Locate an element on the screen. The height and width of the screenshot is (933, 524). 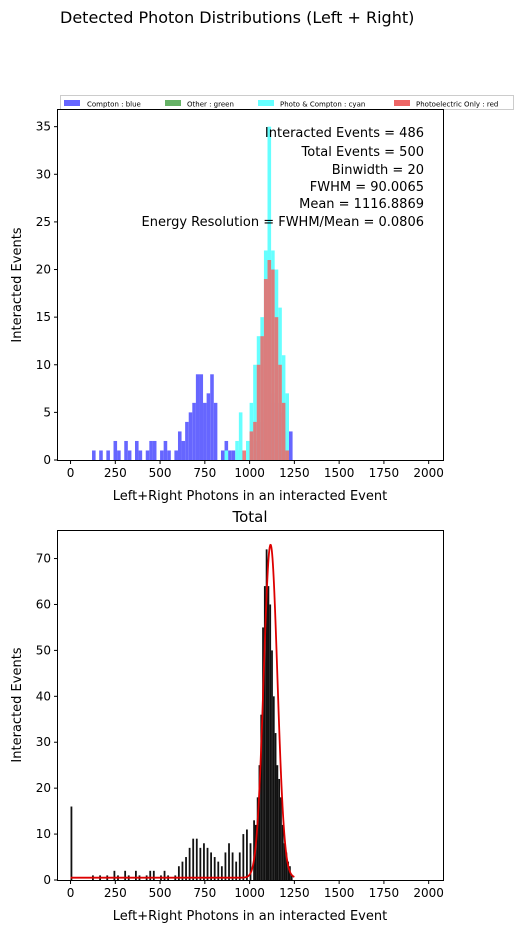
top-ytick-label: 25 is located at coordinates (43, 222).